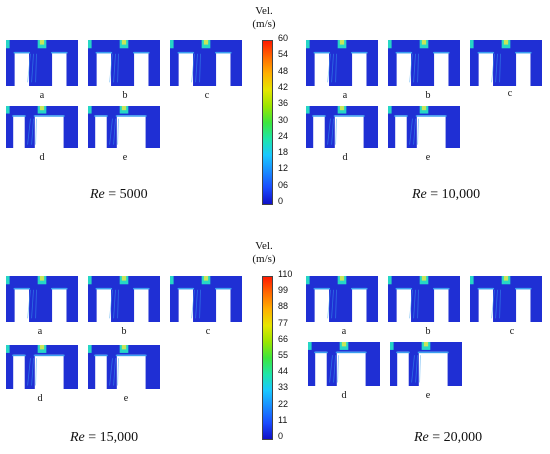 This screenshot has width=550, height=454. What do you see at coordinates (281, 201) in the screenshot?
I see `colorbar-tick-label: 0` at bounding box center [281, 201].